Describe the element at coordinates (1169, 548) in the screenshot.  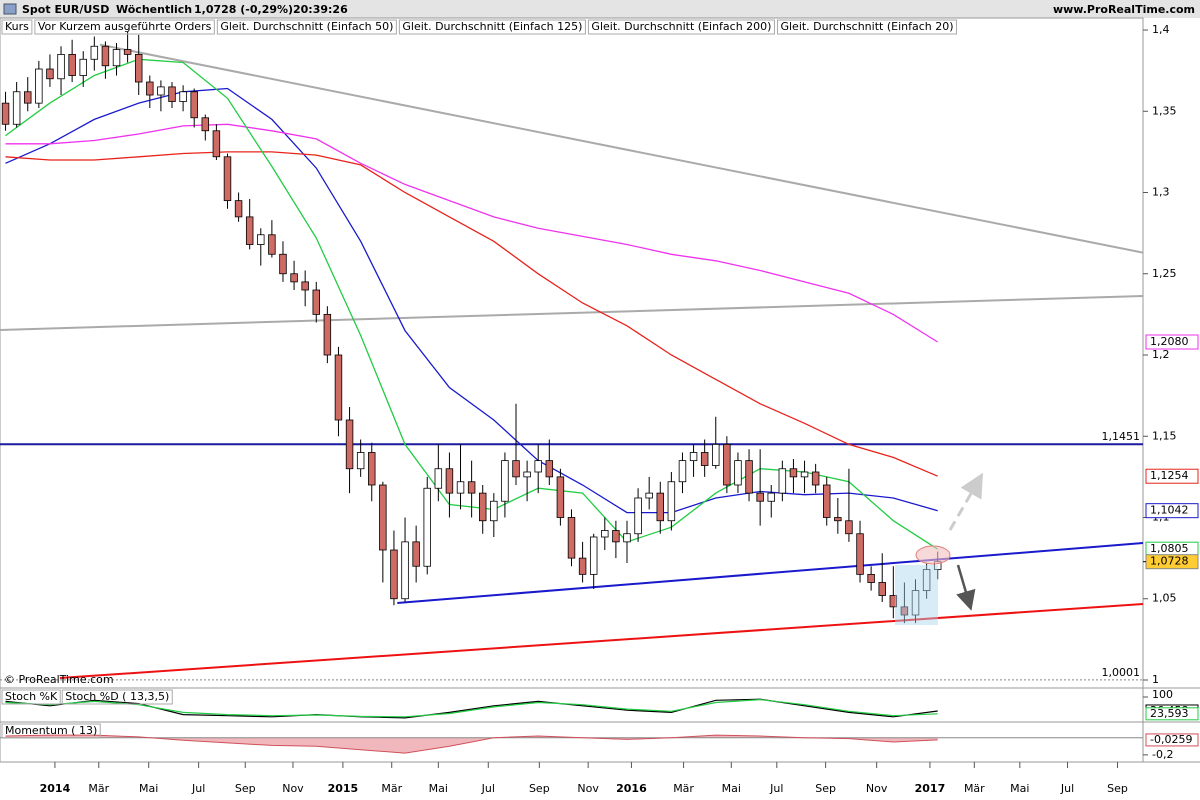
I see `value-box-label: 1,0805` at that location.